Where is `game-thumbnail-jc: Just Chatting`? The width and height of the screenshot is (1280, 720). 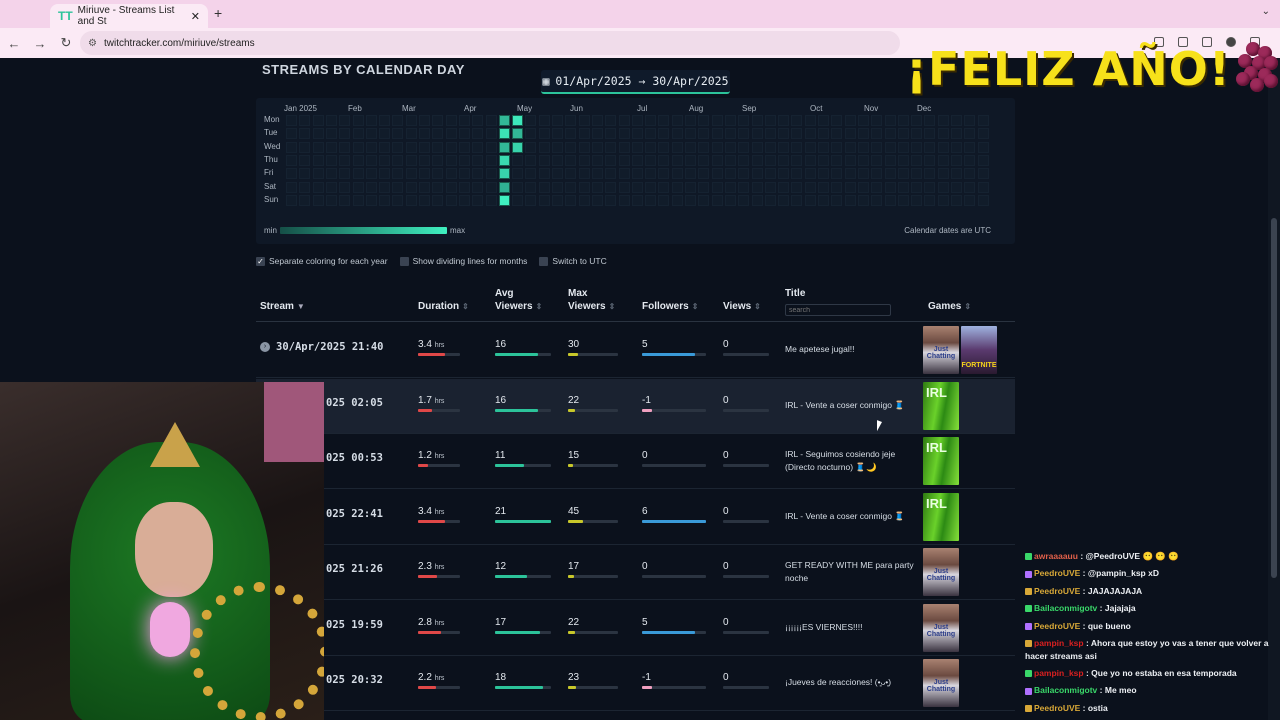 game-thumbnail-jc: Just Chatting is located at coordinates (941, 572).